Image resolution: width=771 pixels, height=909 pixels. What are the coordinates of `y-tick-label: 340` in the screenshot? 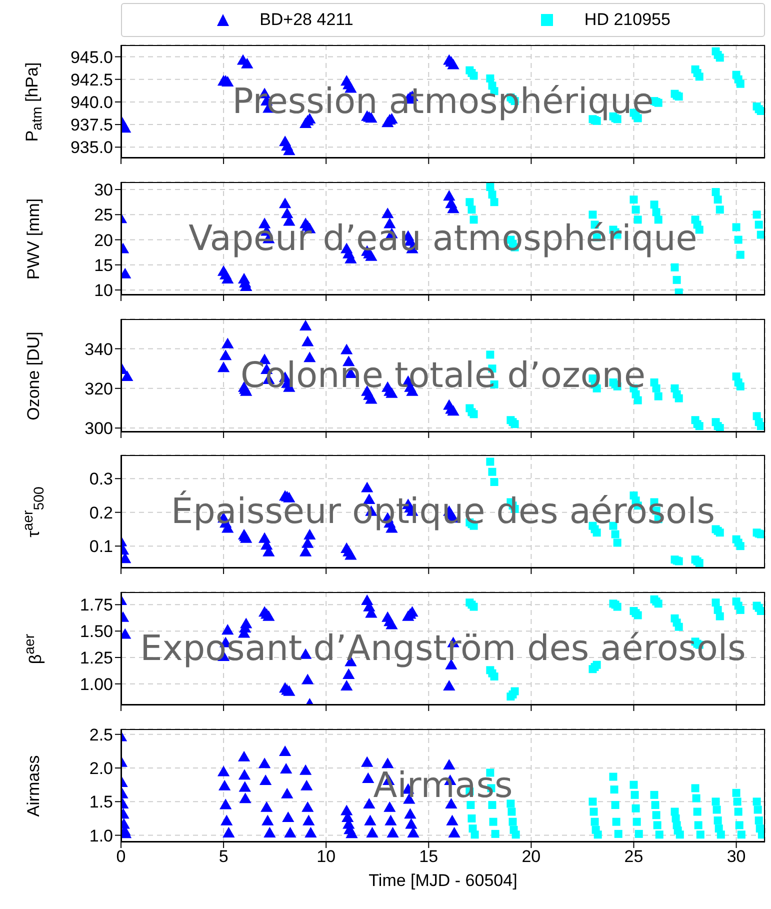 It's located at (98, 349).